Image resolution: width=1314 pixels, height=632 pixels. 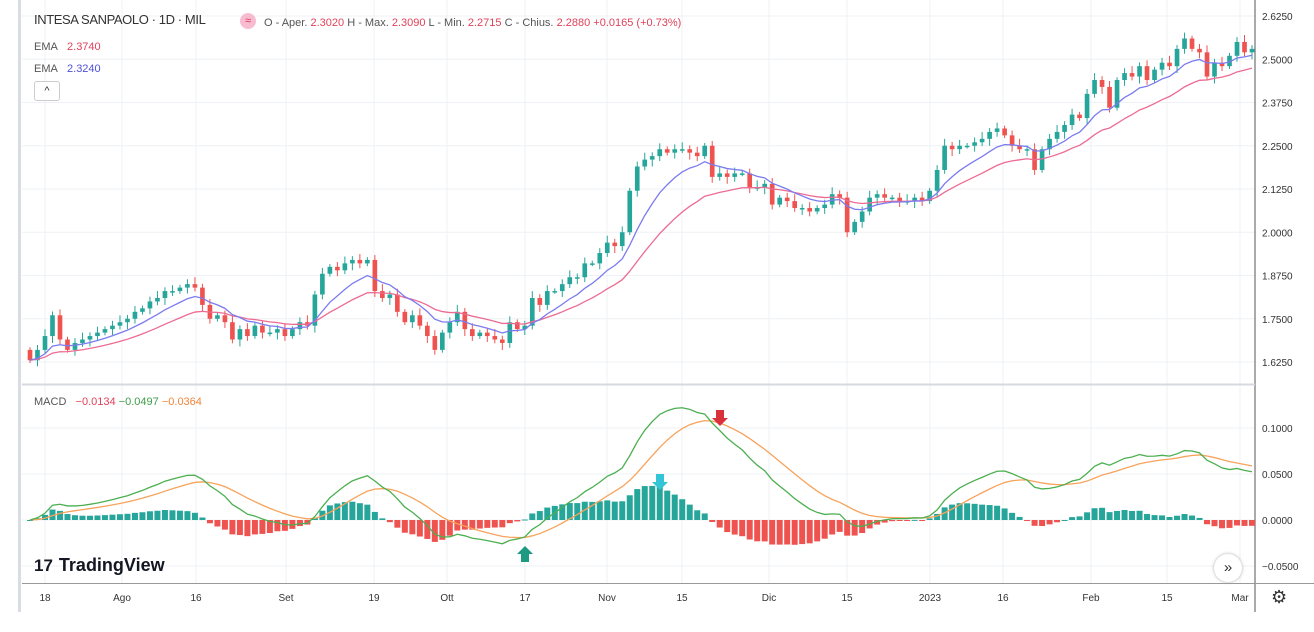 I want to click on time-tick-label: 18, so click(x=45, y=598).